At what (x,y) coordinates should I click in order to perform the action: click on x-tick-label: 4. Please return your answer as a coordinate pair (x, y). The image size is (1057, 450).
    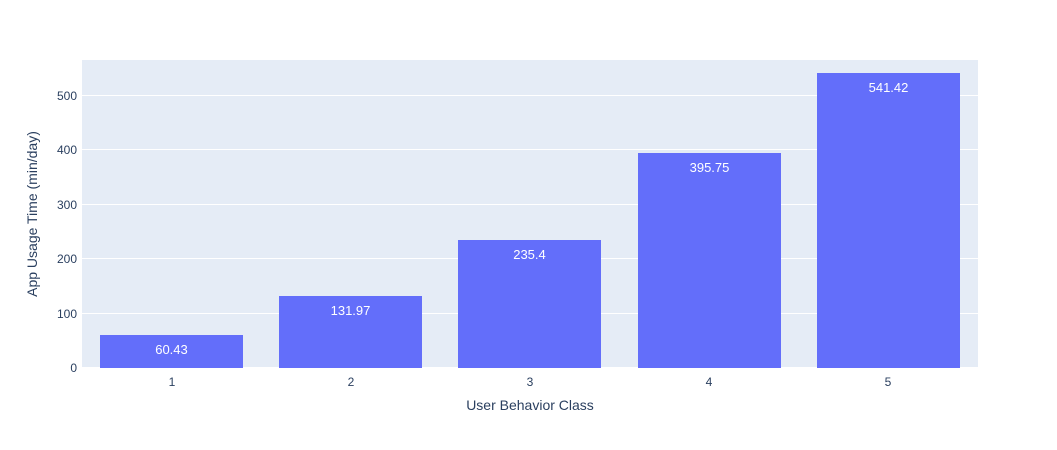
    Looking at the image, I should click on (709, 382).